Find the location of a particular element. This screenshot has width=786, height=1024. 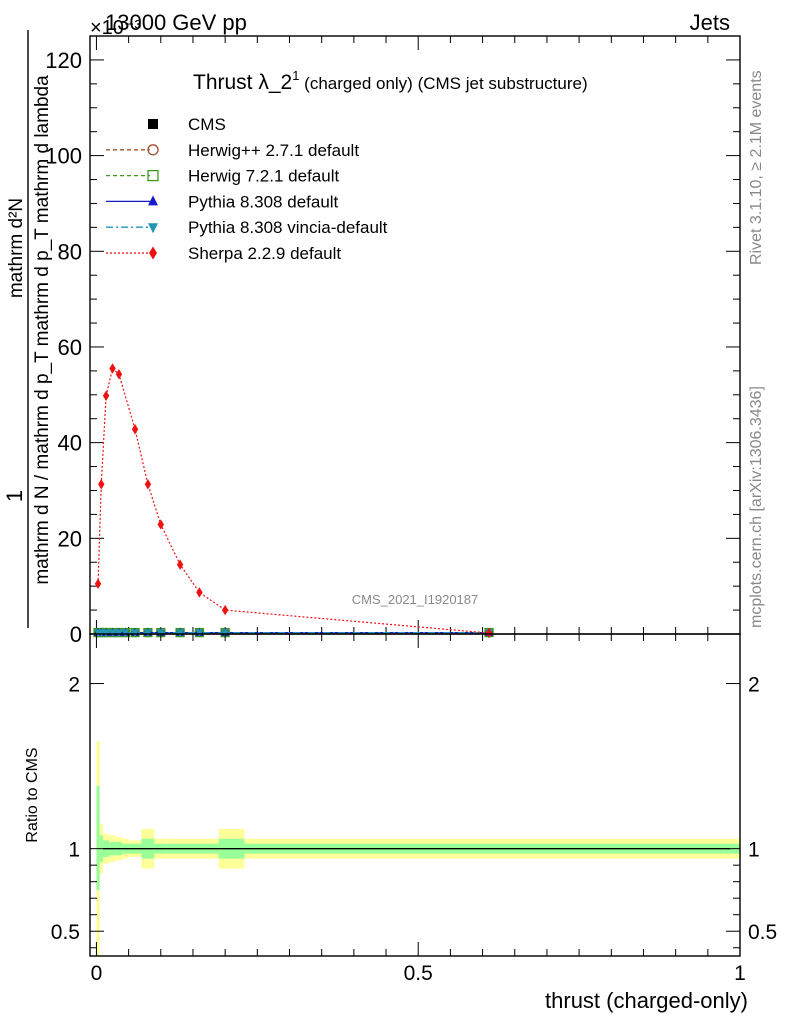

title-main: Thrust λ_2 is located at coordinates (242, 82).